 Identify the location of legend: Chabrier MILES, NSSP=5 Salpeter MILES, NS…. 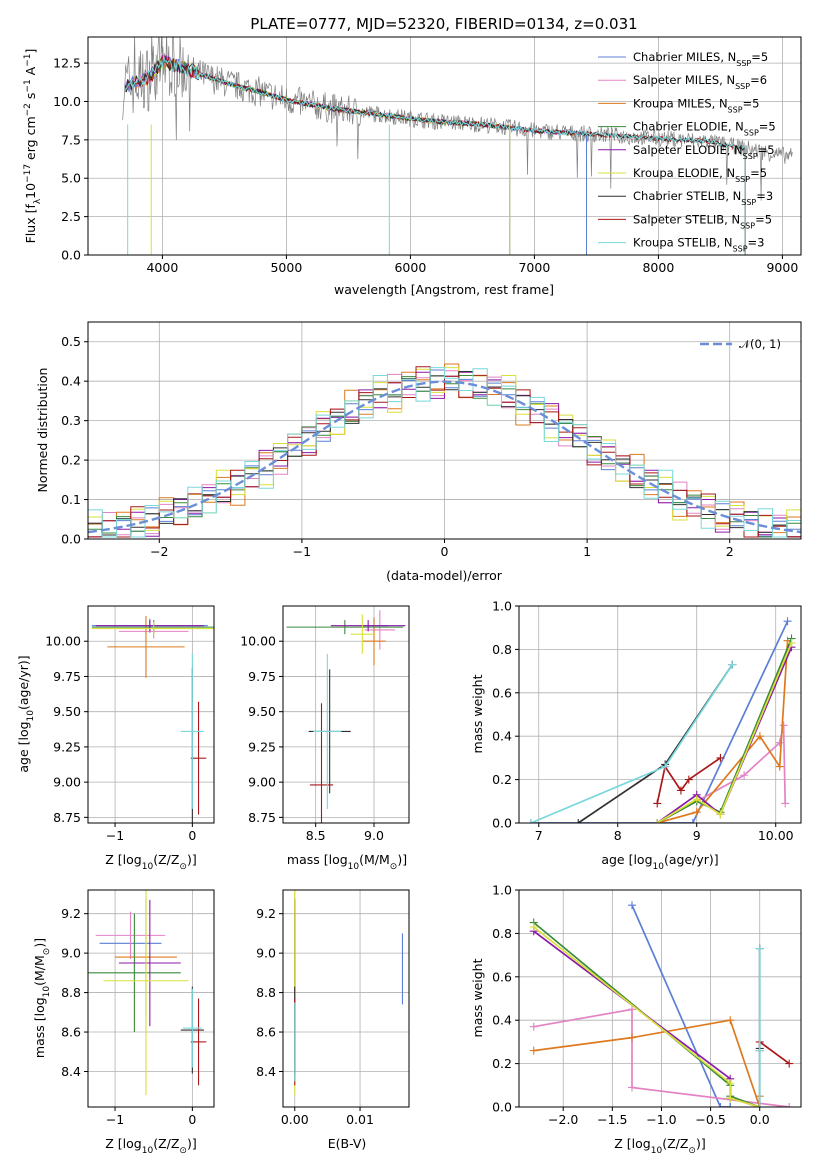
(687, 151).